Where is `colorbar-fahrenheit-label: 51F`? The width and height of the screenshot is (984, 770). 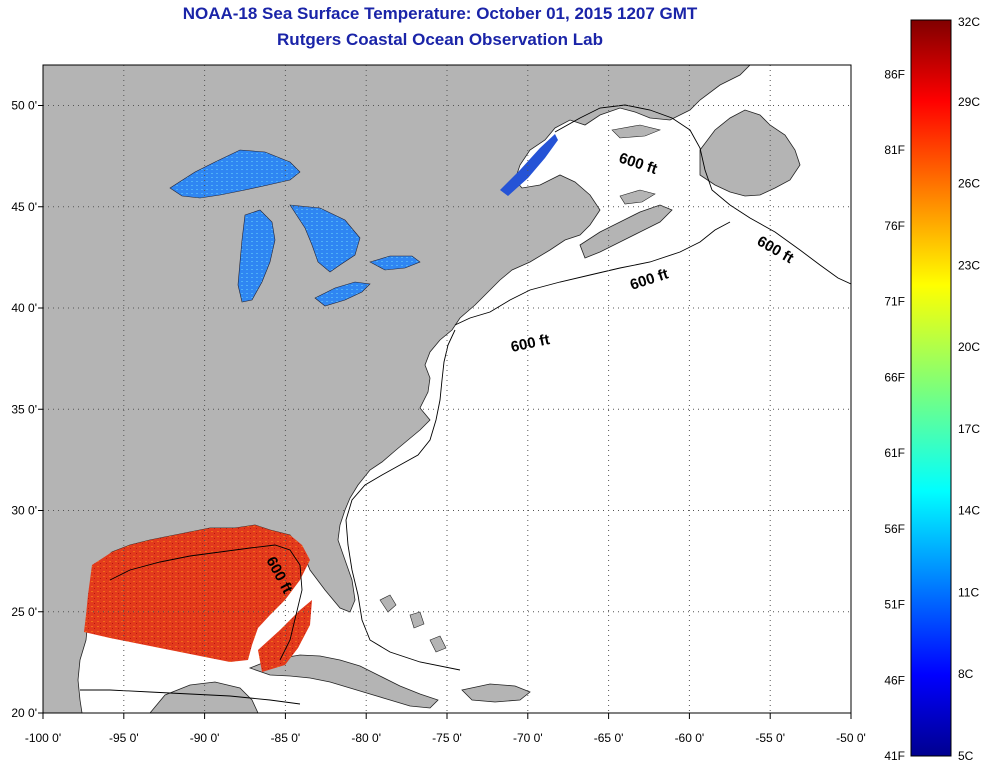
colorbar-fahrenheit-label: 51F is located at coordinates (894, 605).